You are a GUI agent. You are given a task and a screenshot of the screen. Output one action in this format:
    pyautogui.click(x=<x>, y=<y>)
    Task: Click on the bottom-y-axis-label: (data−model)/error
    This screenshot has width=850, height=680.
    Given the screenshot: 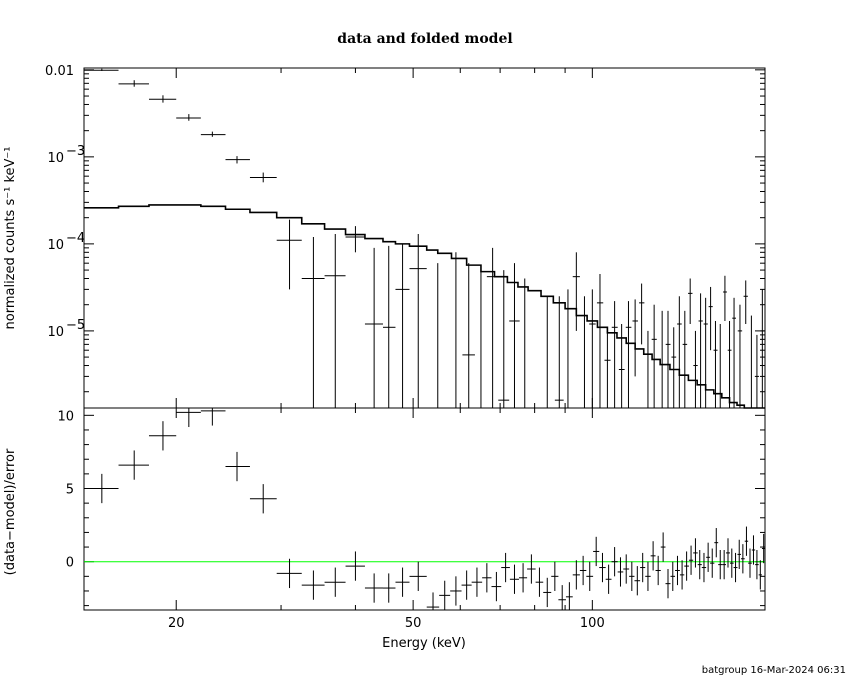 What is the action you would take?
    pyautogui.click(x=10, y=511)
    